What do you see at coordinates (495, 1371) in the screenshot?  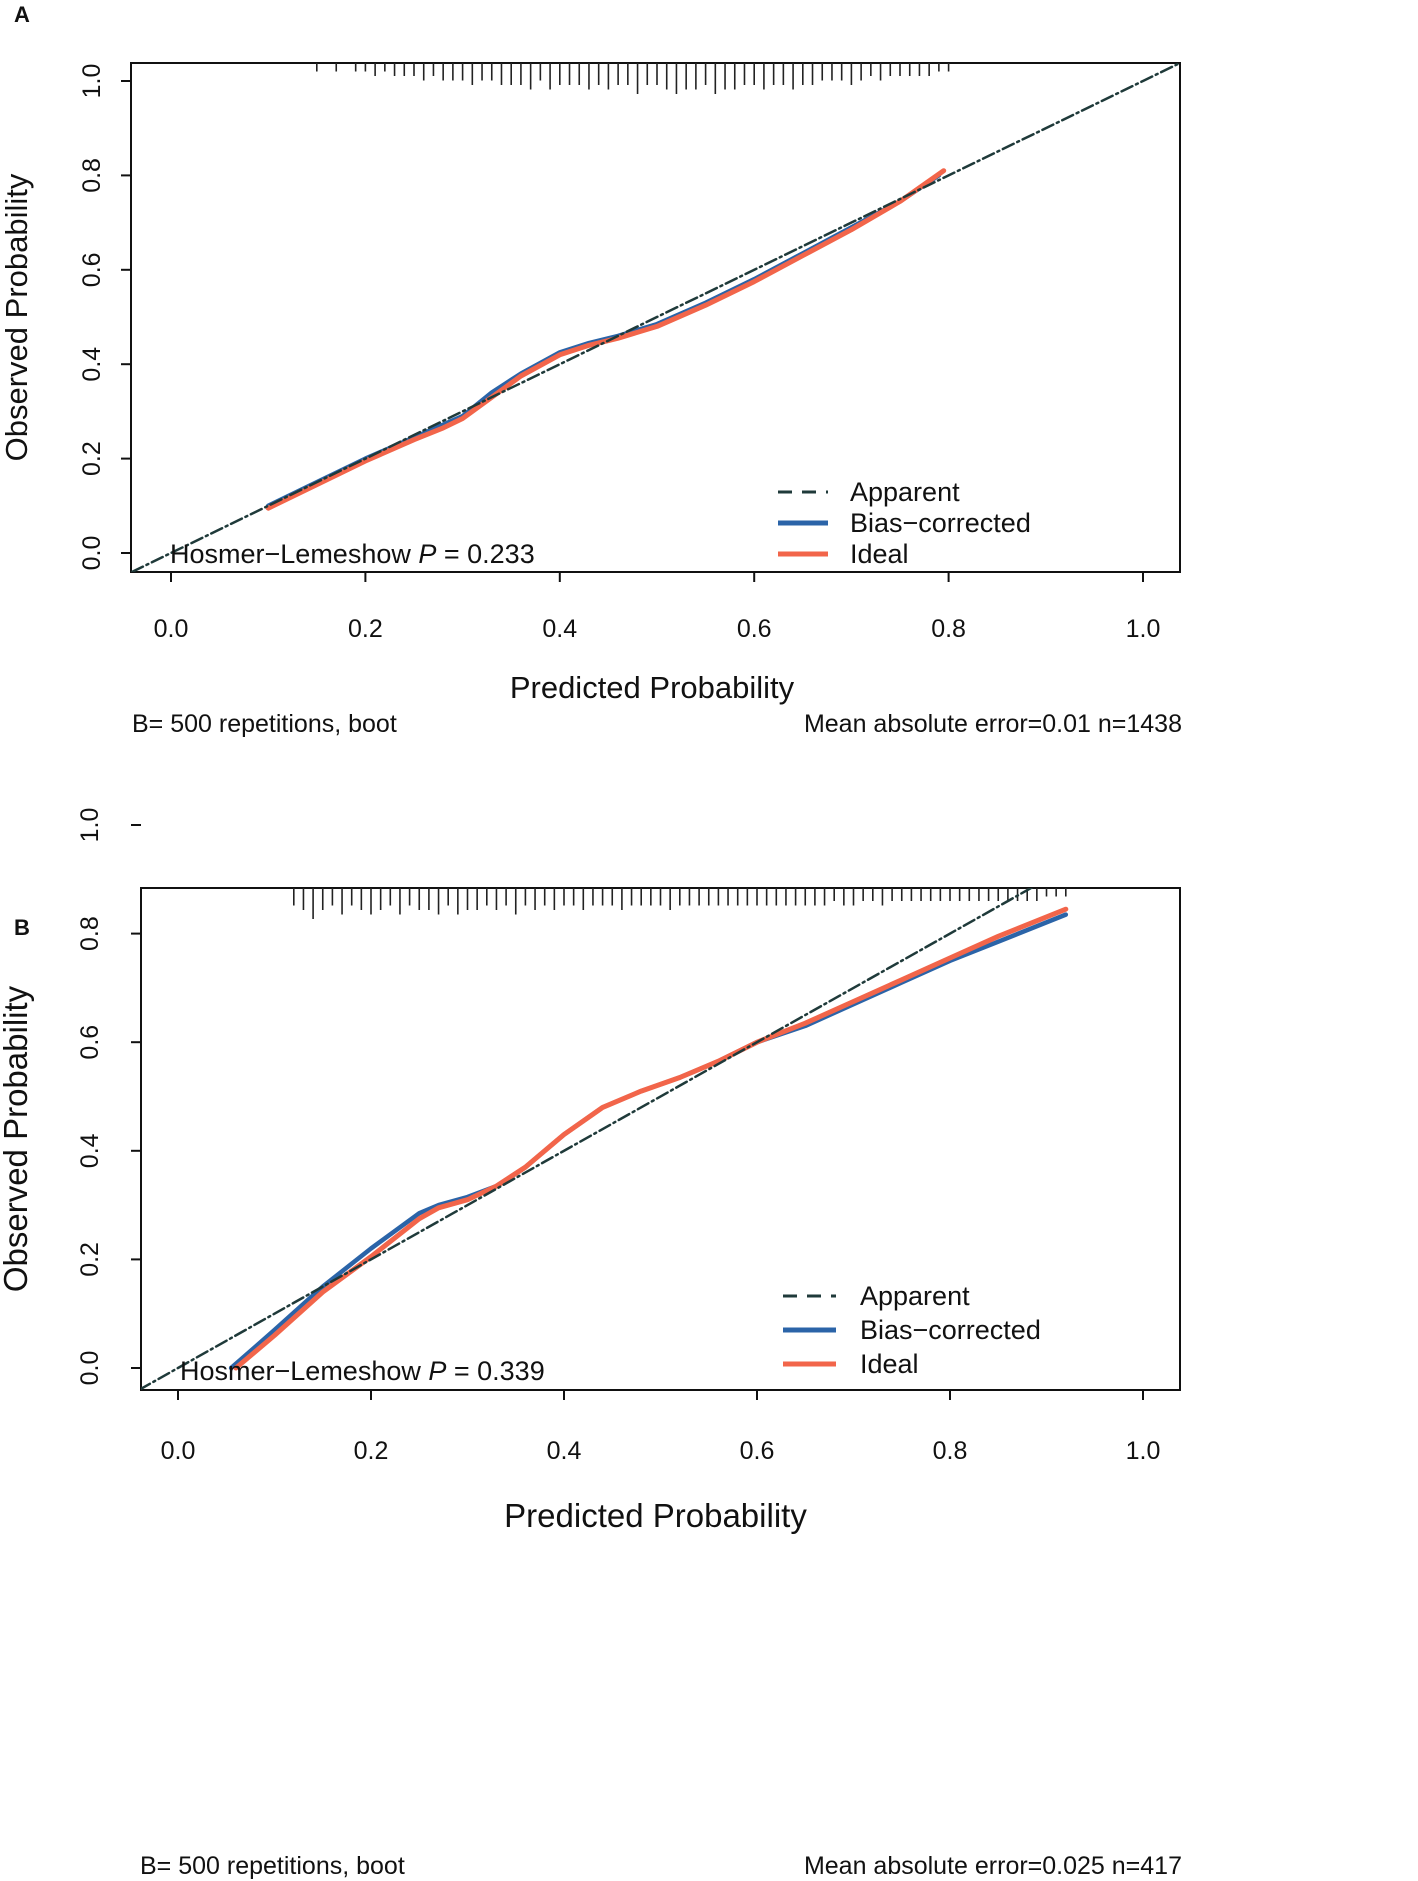 I see `hl-p-value: = 0.339` at bounding box center [495, 1371].